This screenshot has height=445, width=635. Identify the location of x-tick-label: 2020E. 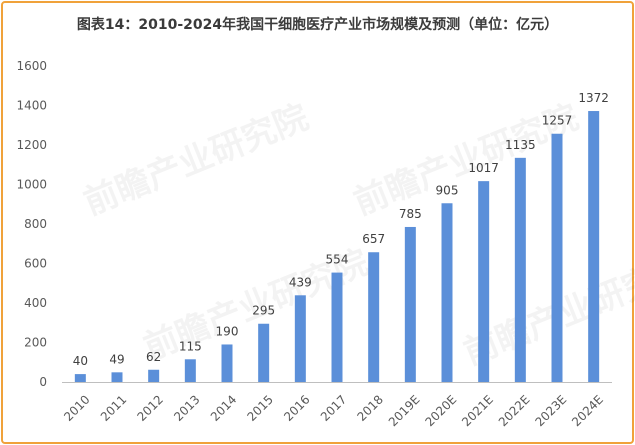
(440, 410).